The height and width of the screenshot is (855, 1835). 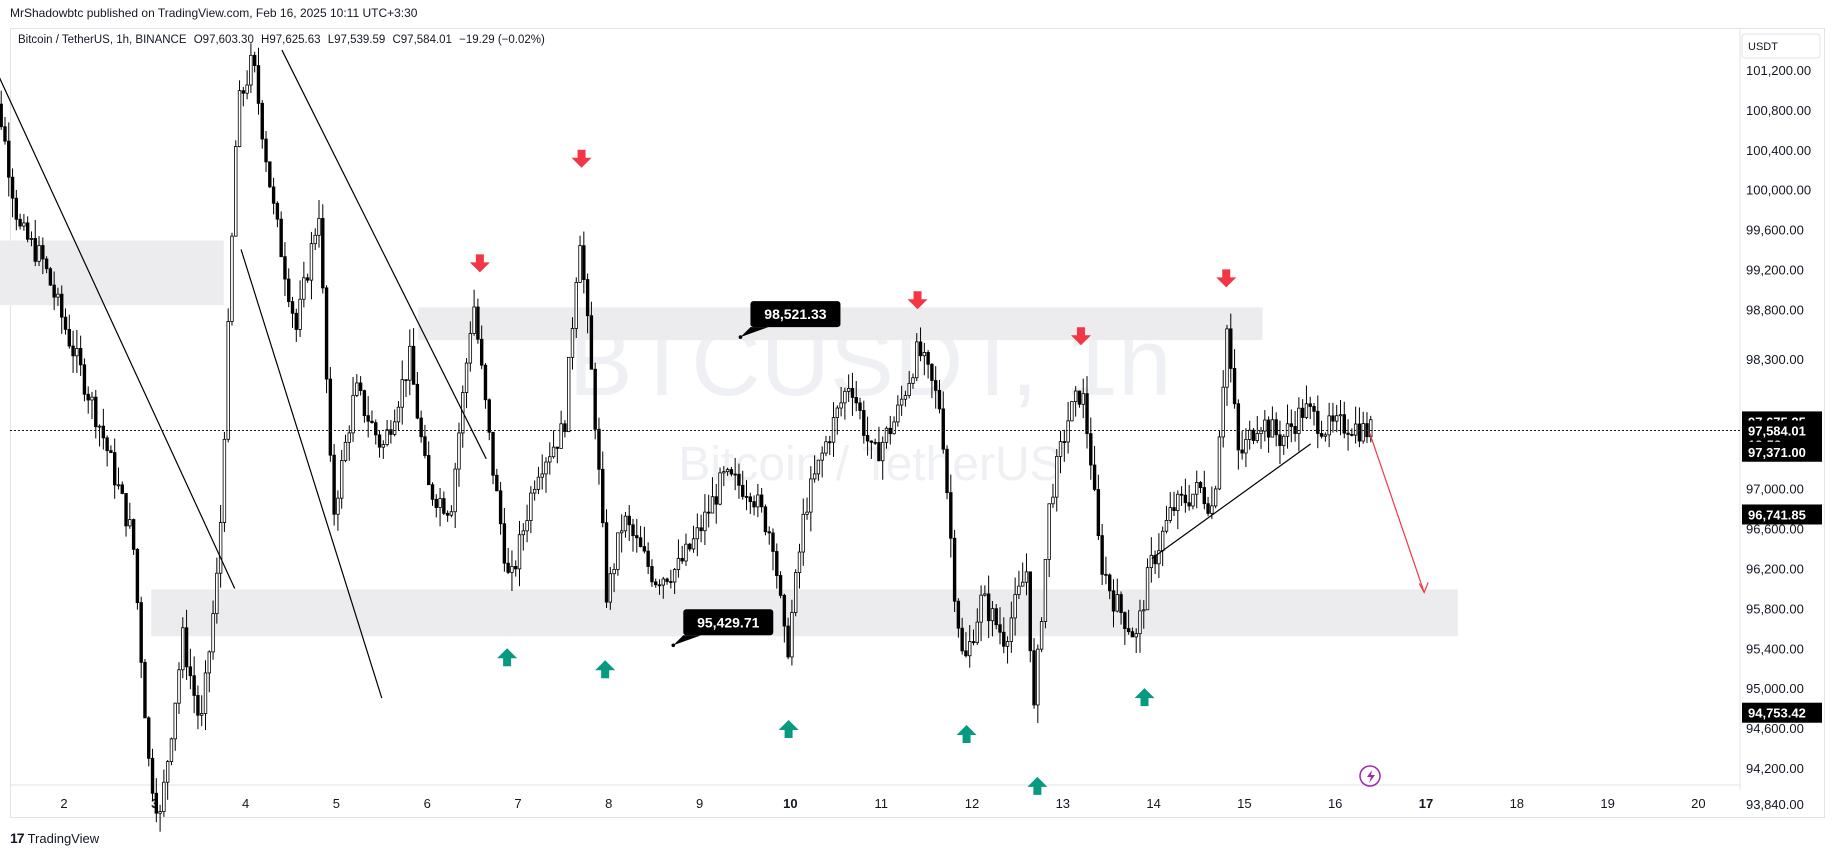 I want to click on watermark-sub: Bitcoin / TetherUS, so click(x=869, y=464).